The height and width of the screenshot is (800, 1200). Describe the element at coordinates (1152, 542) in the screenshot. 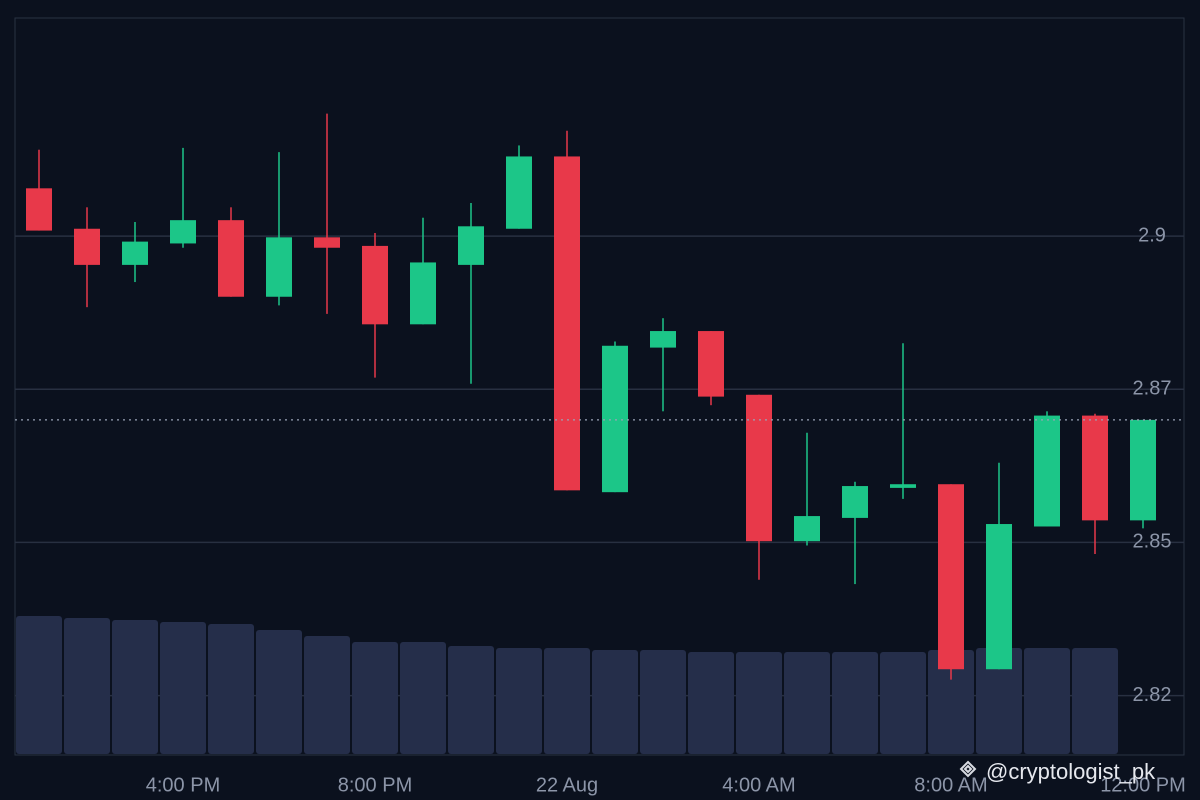

I see `y-tick-label: 2.85` at that location.